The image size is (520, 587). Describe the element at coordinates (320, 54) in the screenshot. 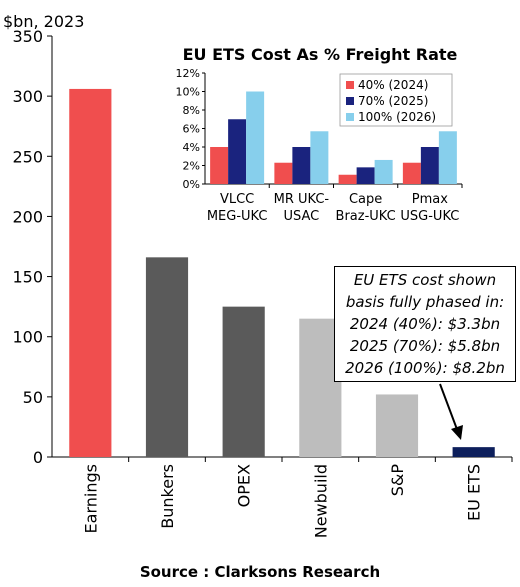

I see `inset-chart-title: EU ETS Cost As % Freight Rate` at that location.